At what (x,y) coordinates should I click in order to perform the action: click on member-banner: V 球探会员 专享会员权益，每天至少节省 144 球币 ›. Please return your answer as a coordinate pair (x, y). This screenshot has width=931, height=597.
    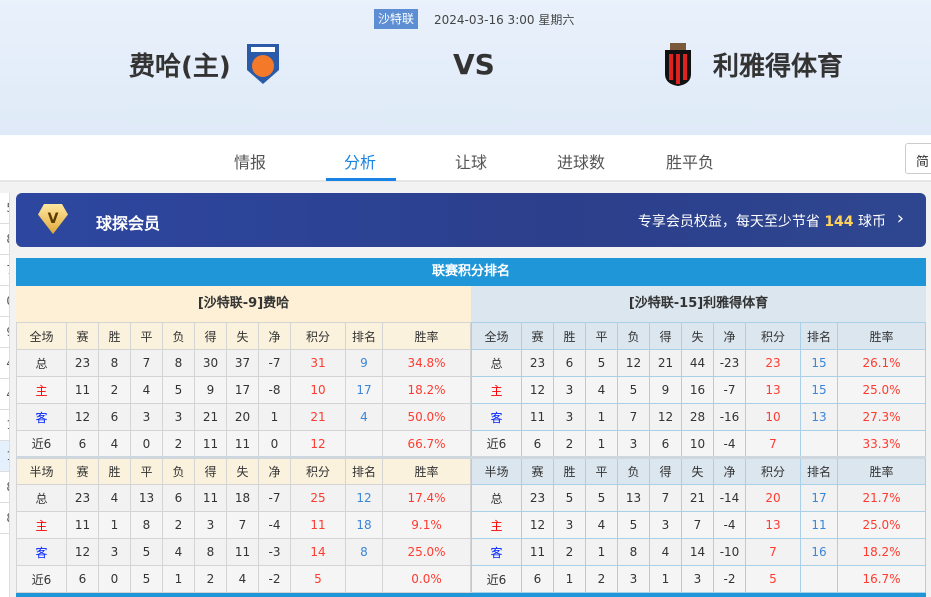
    Looking at the image, I should click on (471, 220).